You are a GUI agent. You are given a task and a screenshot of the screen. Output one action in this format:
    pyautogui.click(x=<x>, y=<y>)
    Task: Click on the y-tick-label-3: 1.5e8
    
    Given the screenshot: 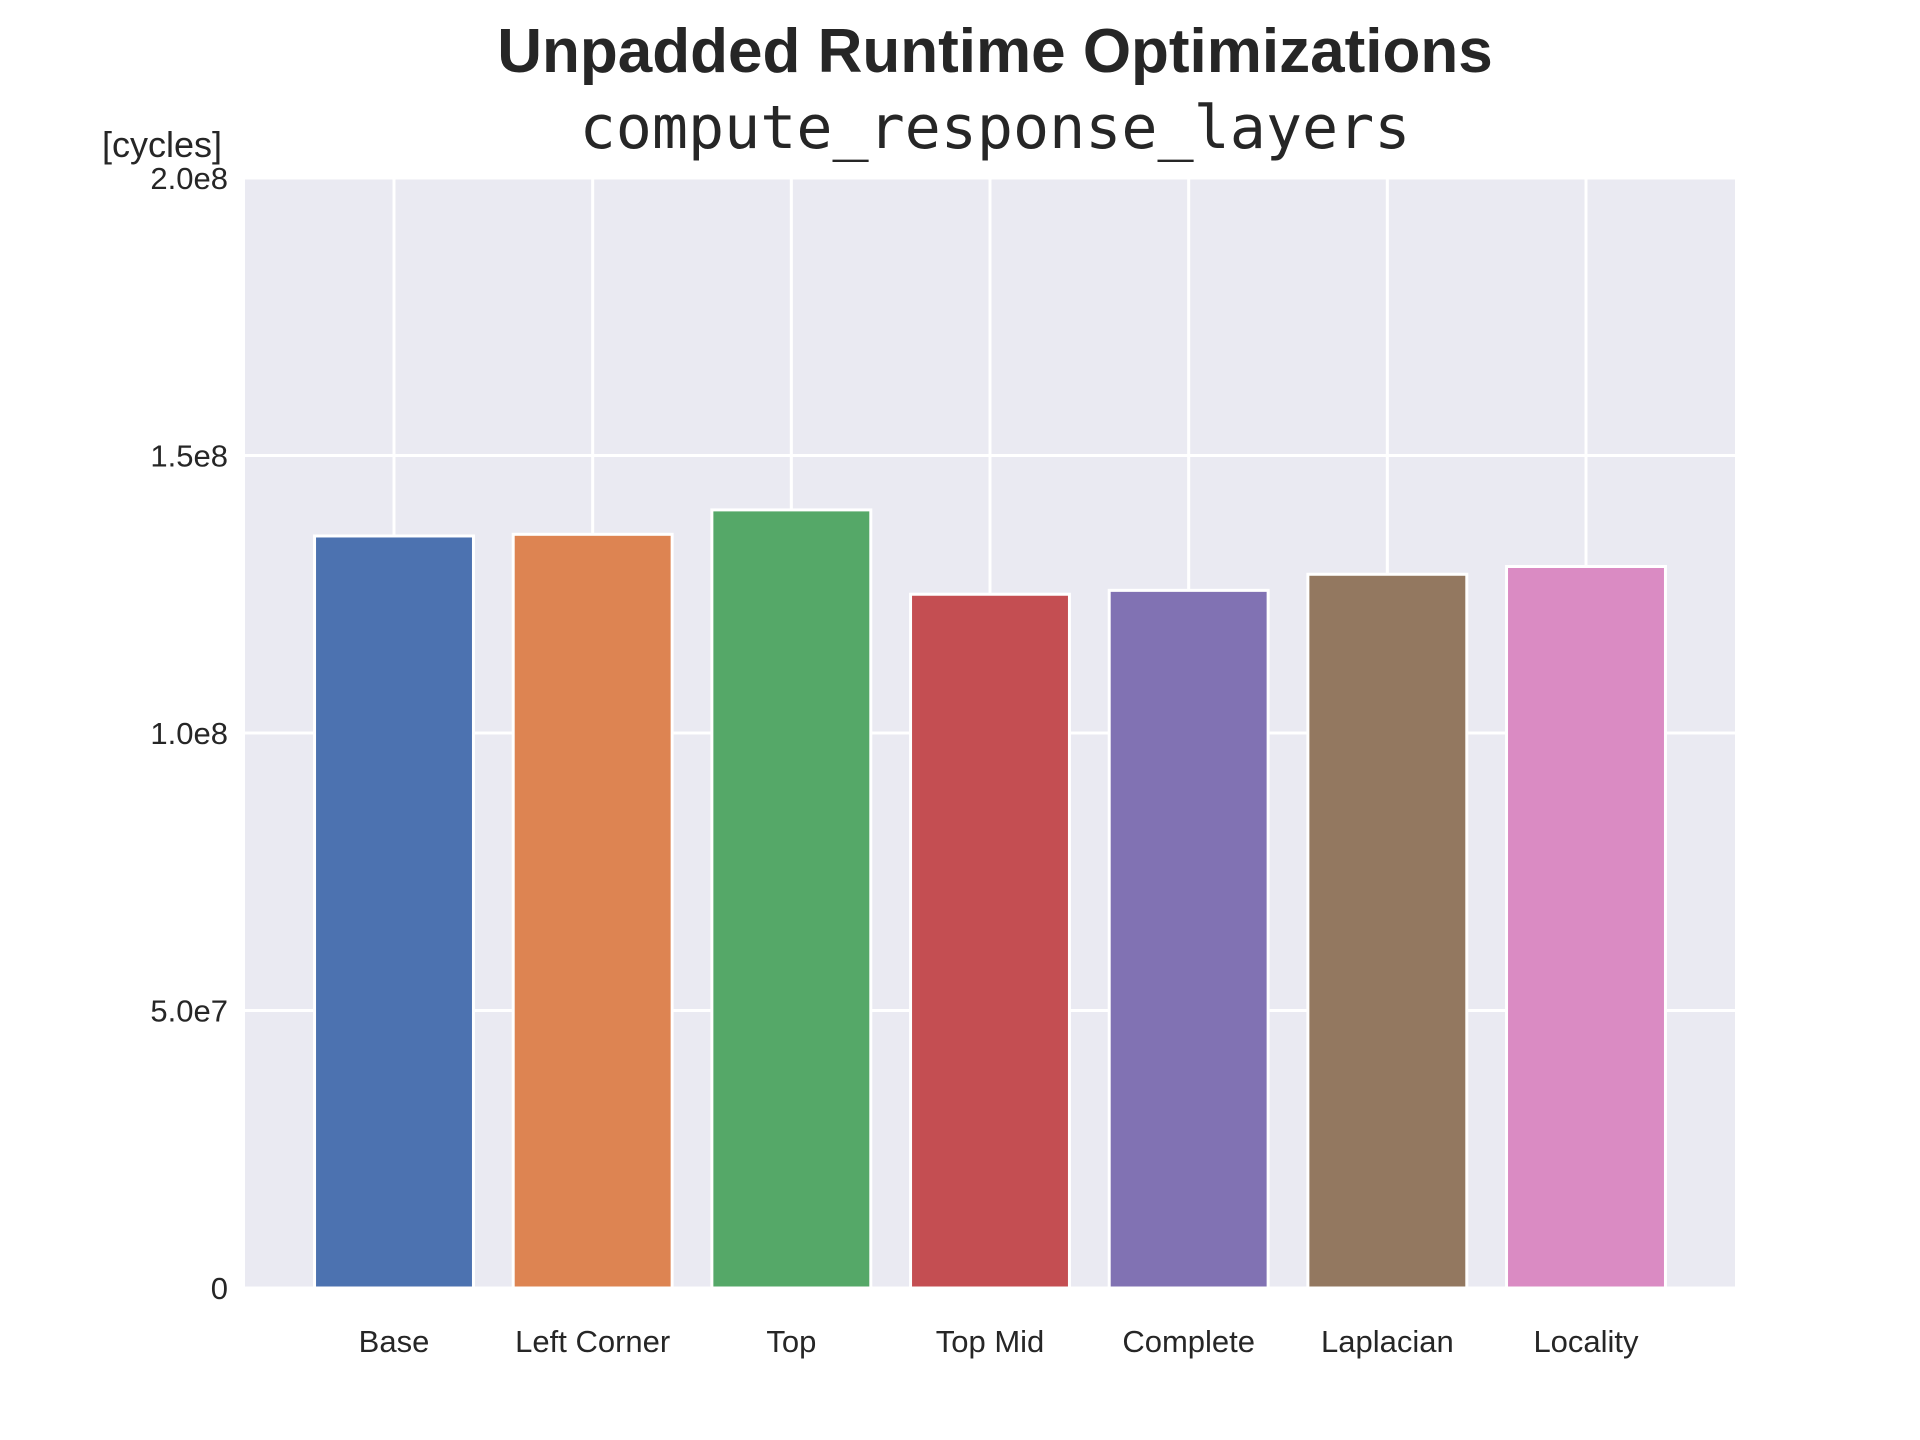 What is the action you would take?
    pyautogui.click(x=189, y=456)
    